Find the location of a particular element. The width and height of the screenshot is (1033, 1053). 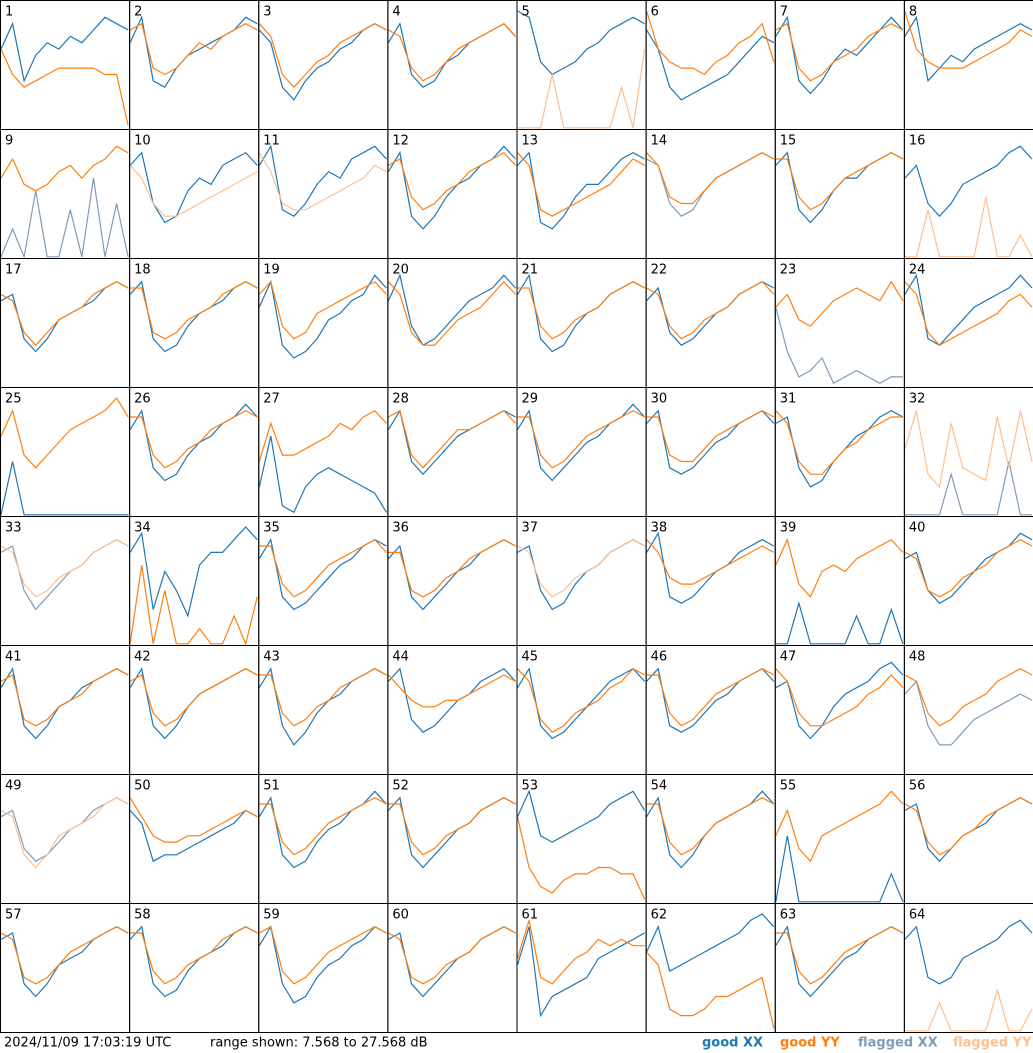

panel-label: 27 is located at coordinates (271, 399).